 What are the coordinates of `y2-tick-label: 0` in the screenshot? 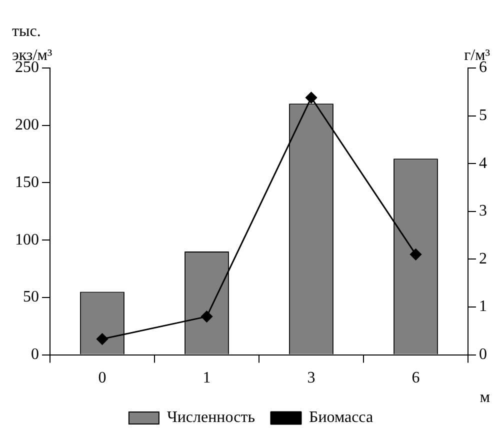 It's located at (483, 355).